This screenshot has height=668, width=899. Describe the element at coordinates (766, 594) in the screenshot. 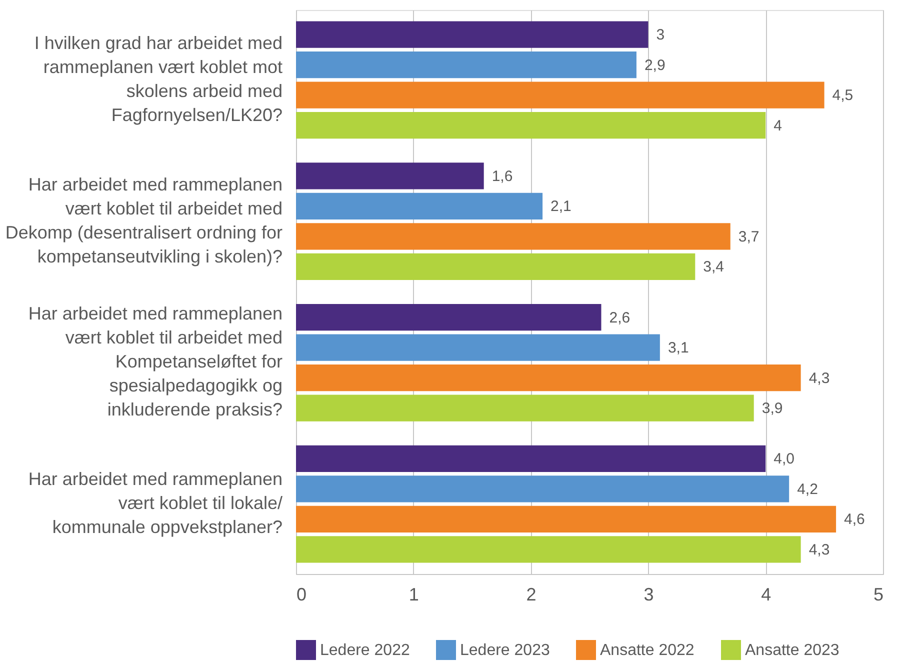

I see `x-tick-label: 4` at that location.